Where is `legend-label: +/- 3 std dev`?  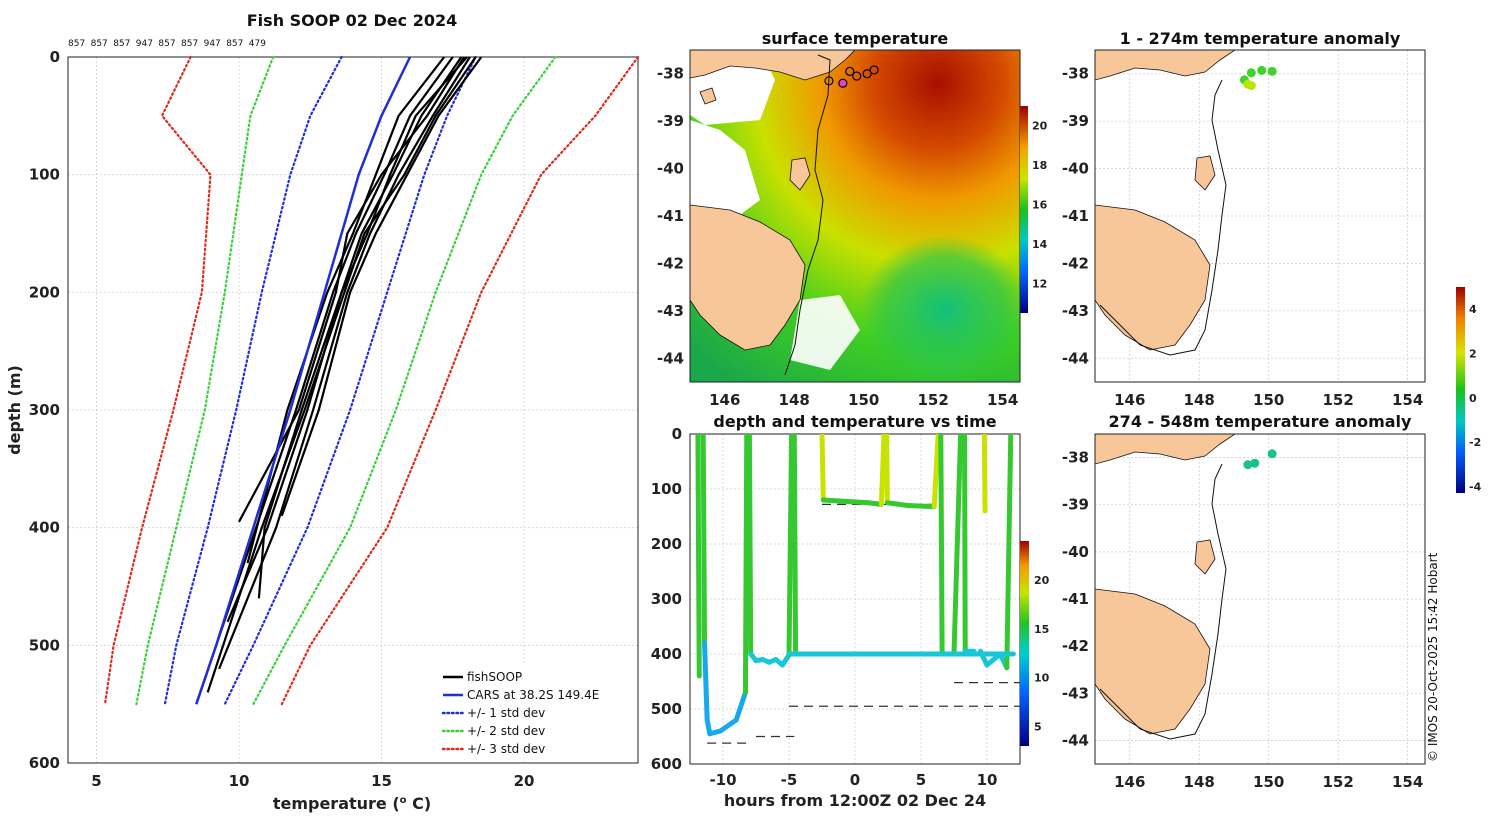 legend-label: +/- 3 std dev is located at coordinates (506, 749).